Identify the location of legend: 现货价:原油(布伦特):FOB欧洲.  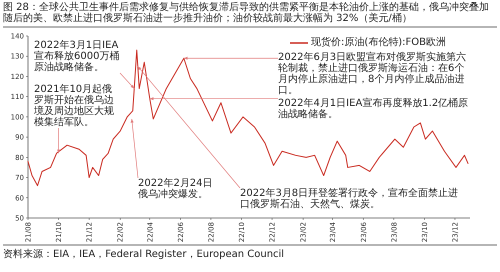
(378, 42).